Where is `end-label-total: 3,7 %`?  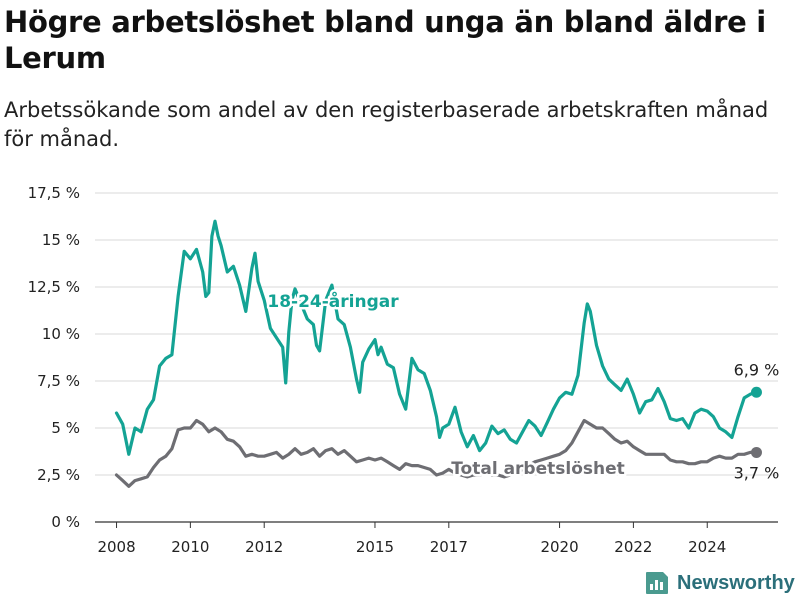
end-label-total: 3,7 % is located at coordinates (757, 472).